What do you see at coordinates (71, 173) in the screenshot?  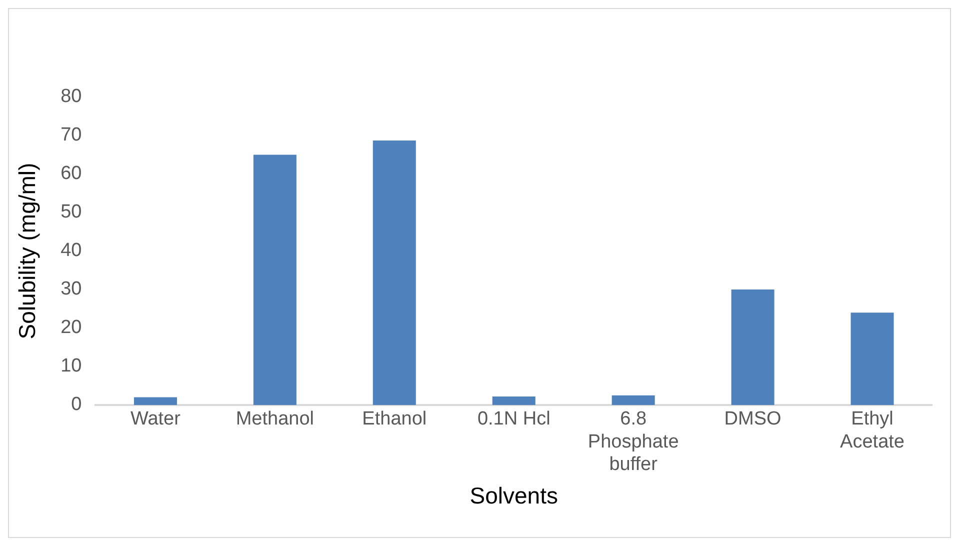 I see `y-tick-label: 60` at bounding box center [71, 173].